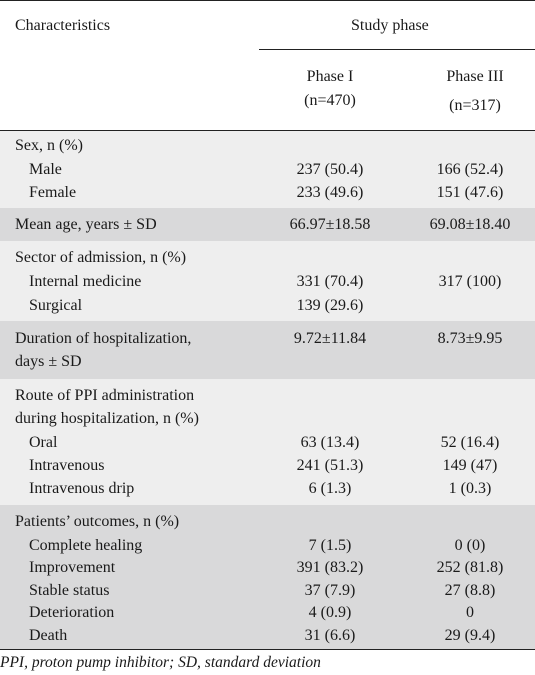 The height and width of the screenshot is (675, 535). I want to click on phase3-value: 69.08±18.40, so click(470, 224).